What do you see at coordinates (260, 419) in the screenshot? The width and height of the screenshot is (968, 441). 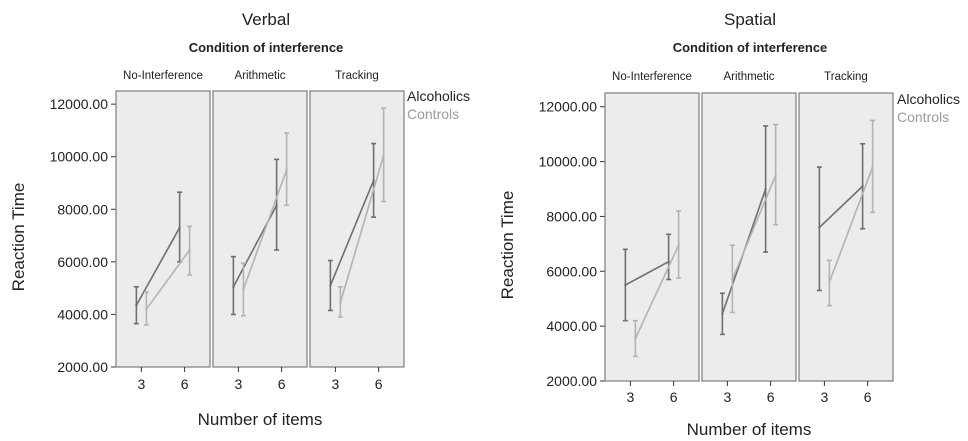 I see `x-axis-label: Number of items` at bounding box center [260, 419].